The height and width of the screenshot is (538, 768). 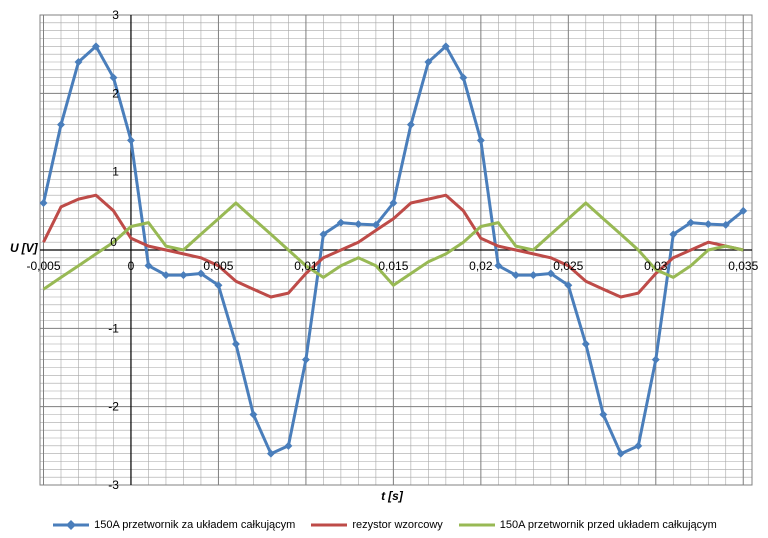 What do you see at coordinates (115, 93) in the screenshot?
I see `y-tick-label: 2` at bounding box center [115, 93].